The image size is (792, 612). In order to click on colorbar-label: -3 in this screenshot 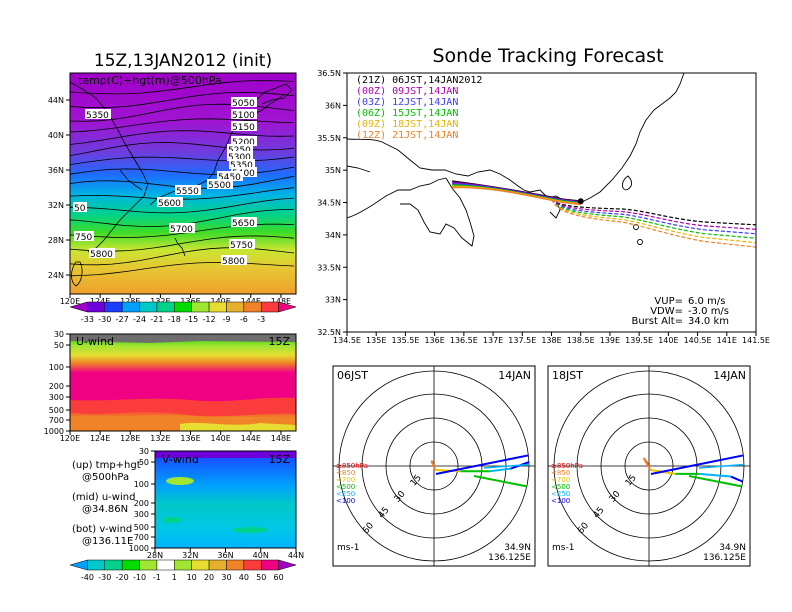, I will do `click(261, 319)`.